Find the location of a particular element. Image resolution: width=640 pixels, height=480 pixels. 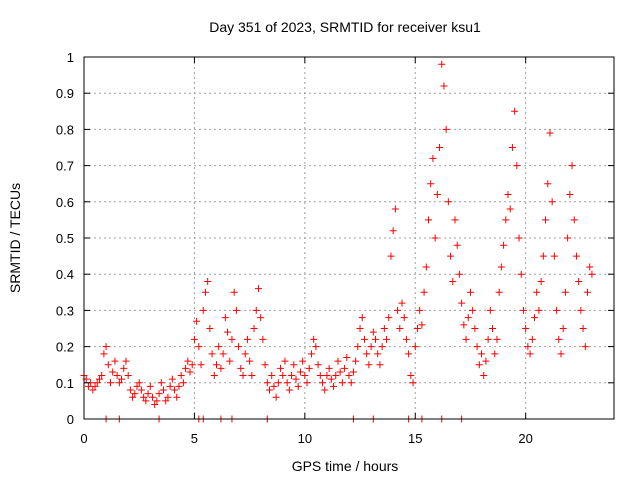

x-axis-label: GPS time / hours is located at coordinates (345, 466).